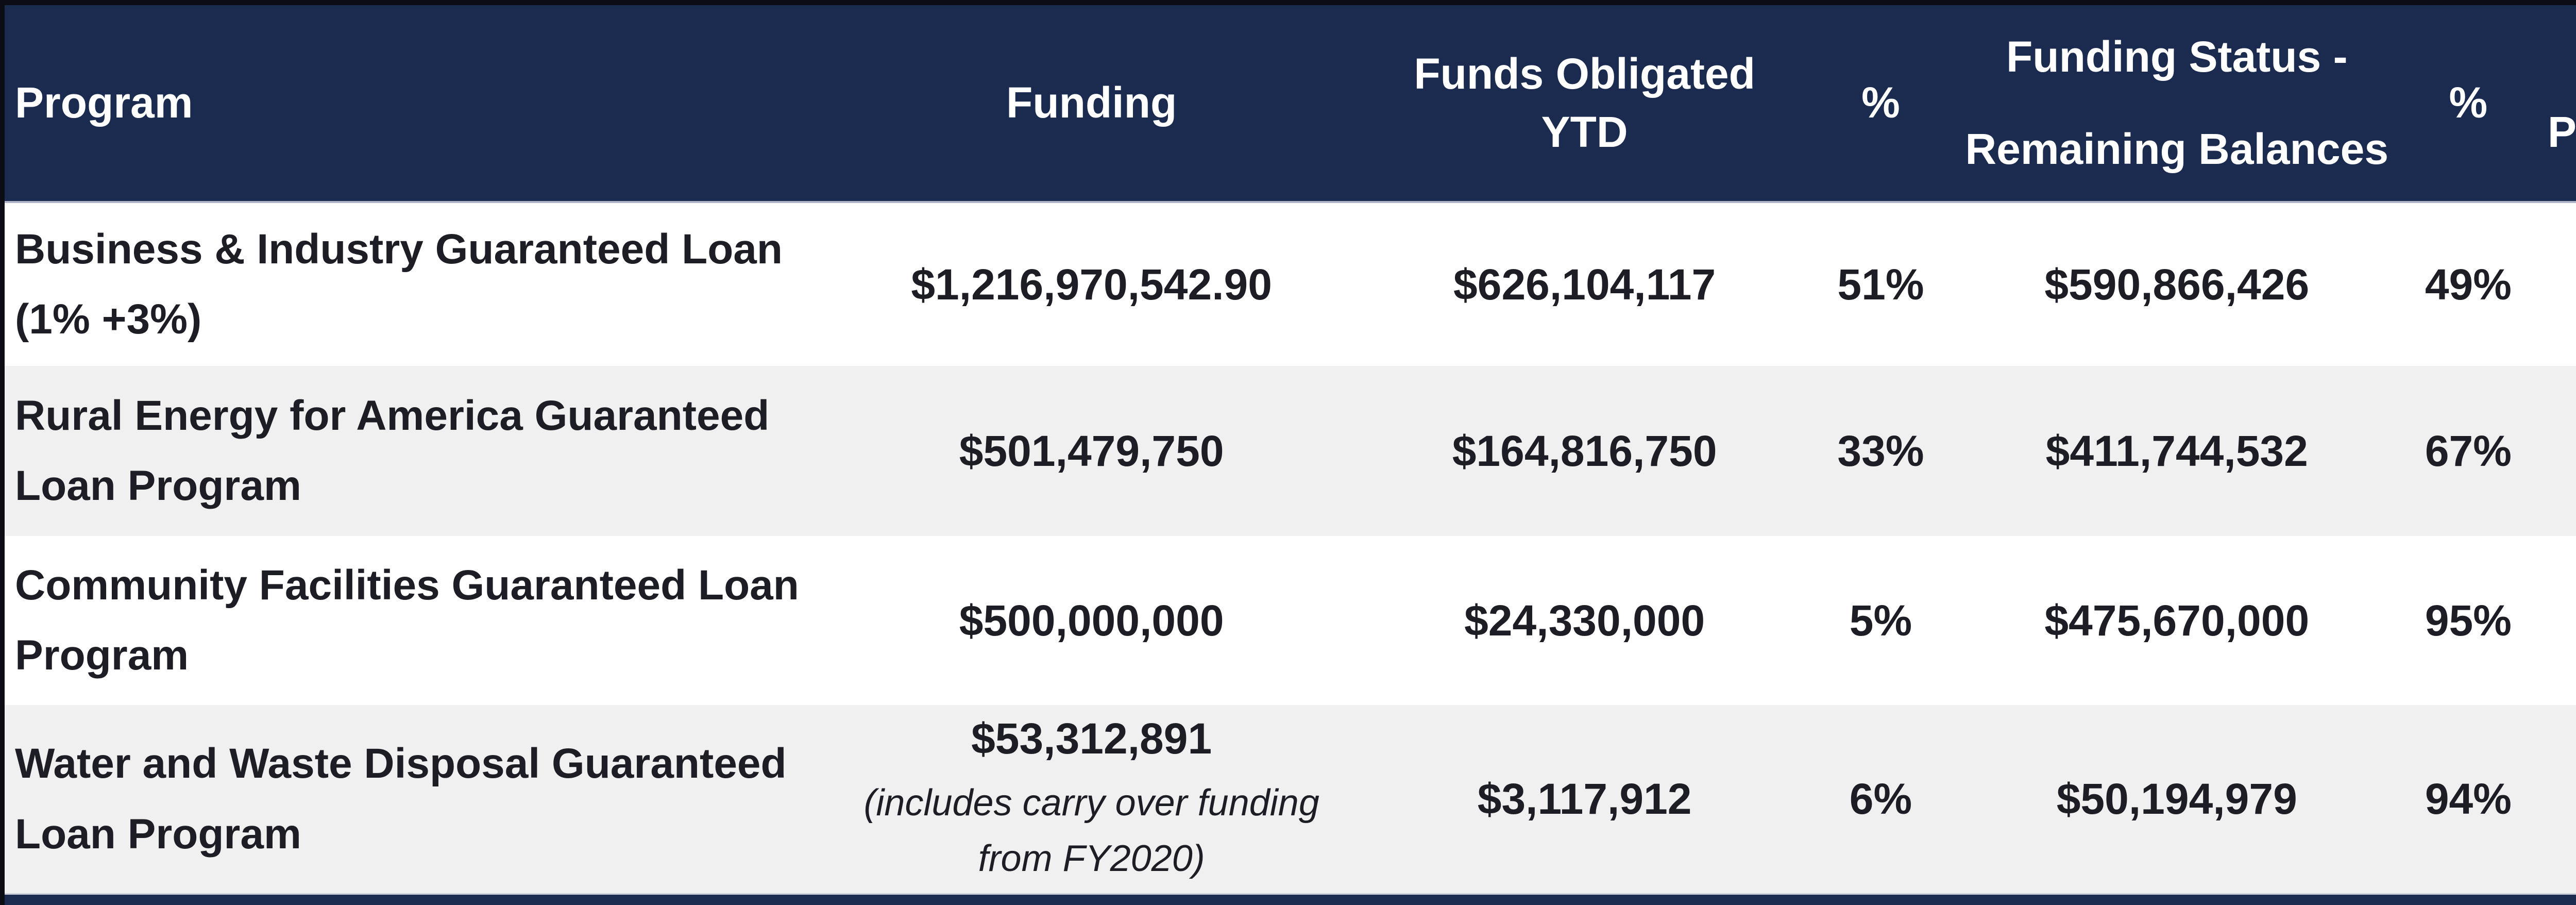 The width and height of the screenshot is (2576, 905). I want to click on header-program-label: Program, so click(104, 102).